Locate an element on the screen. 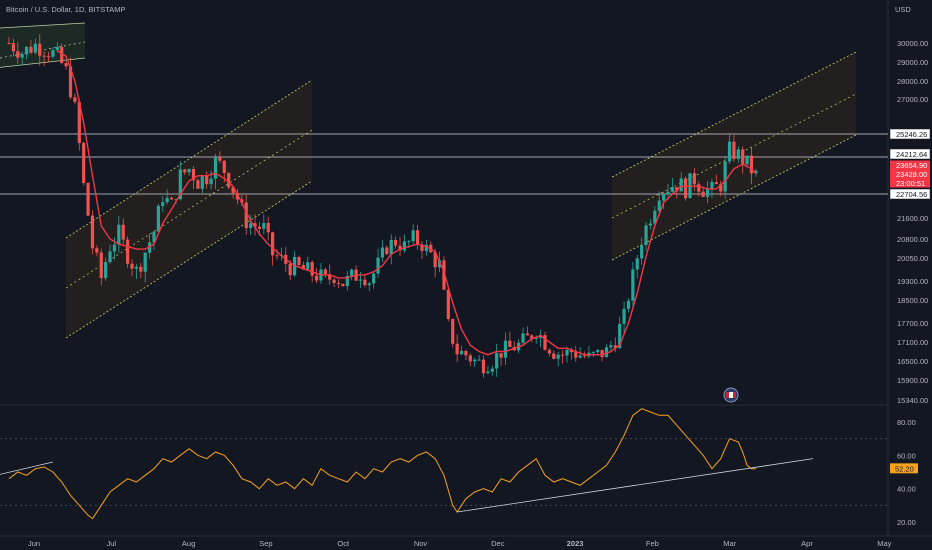 This screenshot has width=932, height=550. price-tick-label: 20800.00 is located at coordinates (912, 239).